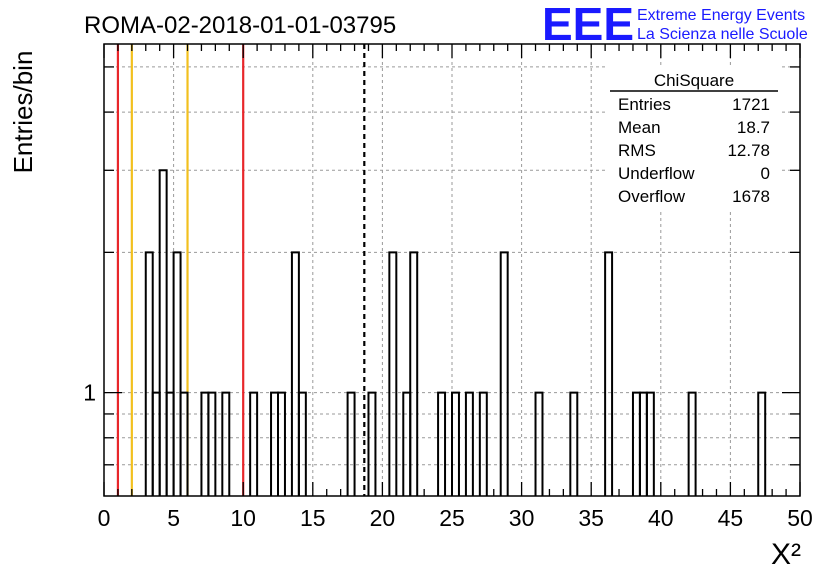 Image resolution: width=836 pixels, height=572 pixels. Describe the element at coordinates (383, 518) in the screenshot. I see `x-tick-label: 20` at that location.